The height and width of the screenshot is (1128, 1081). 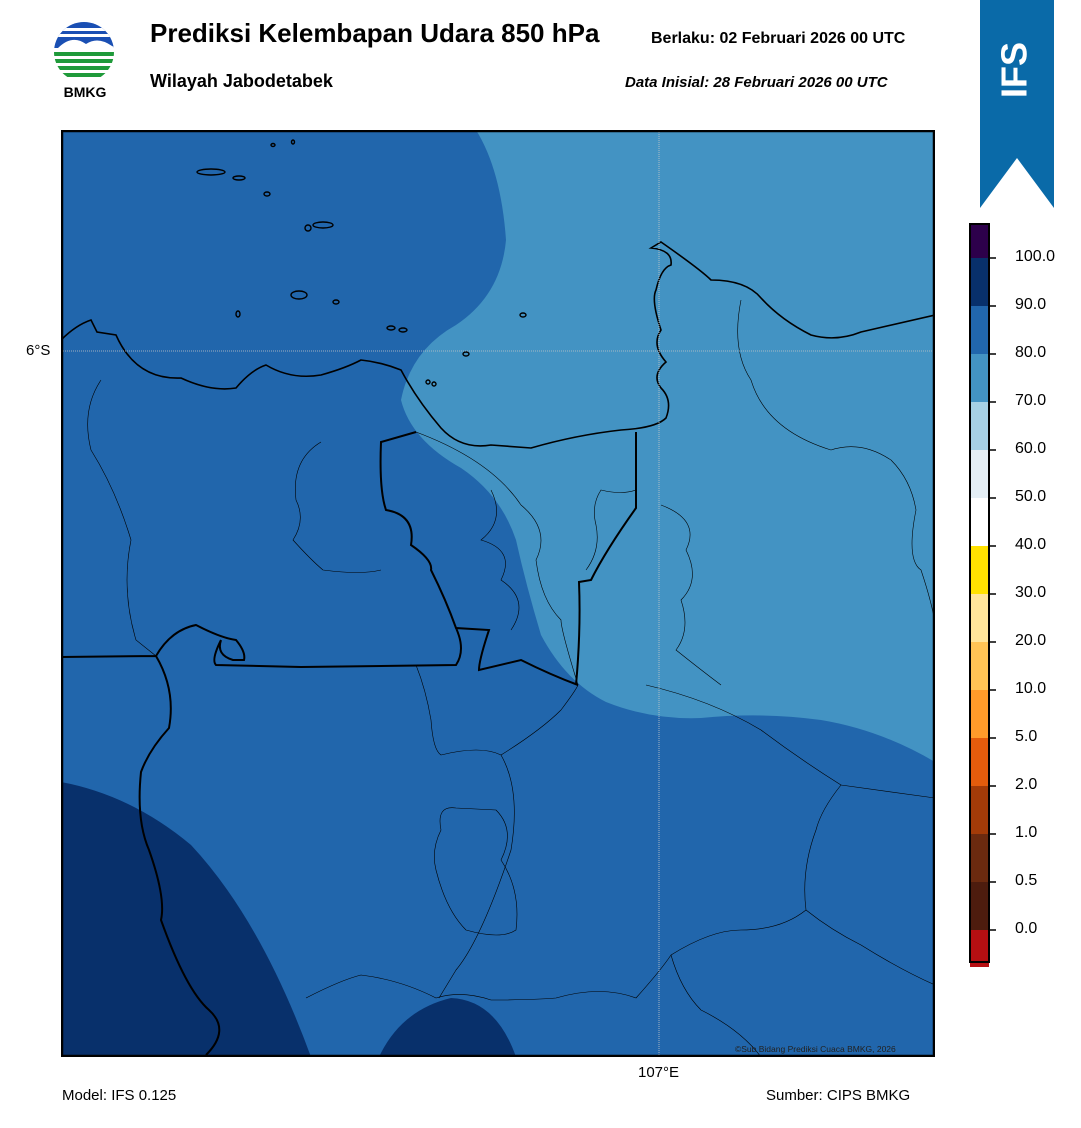 What do you see at coordinates (1026, 784) in the screenshot?
I see `colorbar-tick-label: 2.0` at bounding box center [1026, 784].